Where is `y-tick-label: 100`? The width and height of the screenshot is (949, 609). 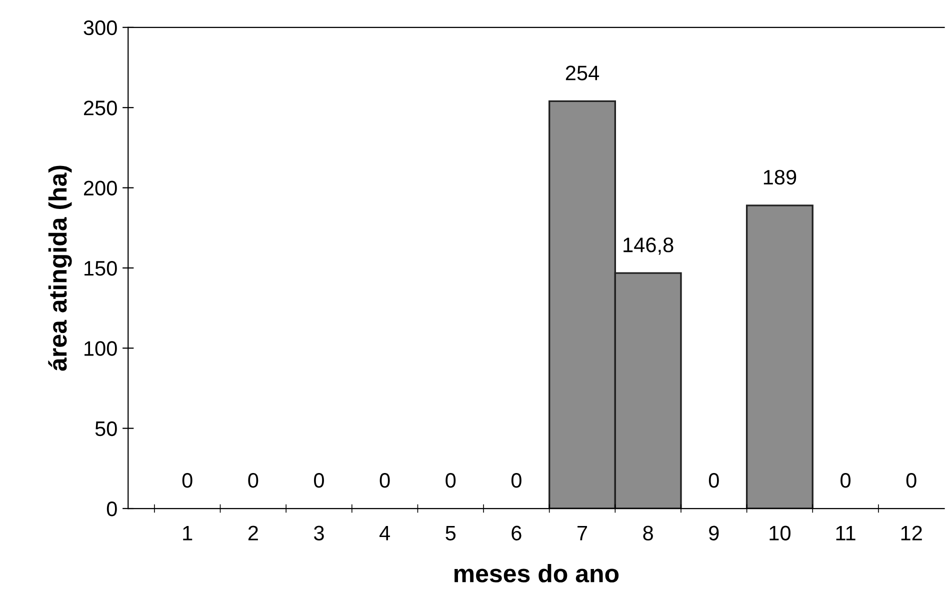
y-tick-label: 100 is located at coordinates (100, 348).